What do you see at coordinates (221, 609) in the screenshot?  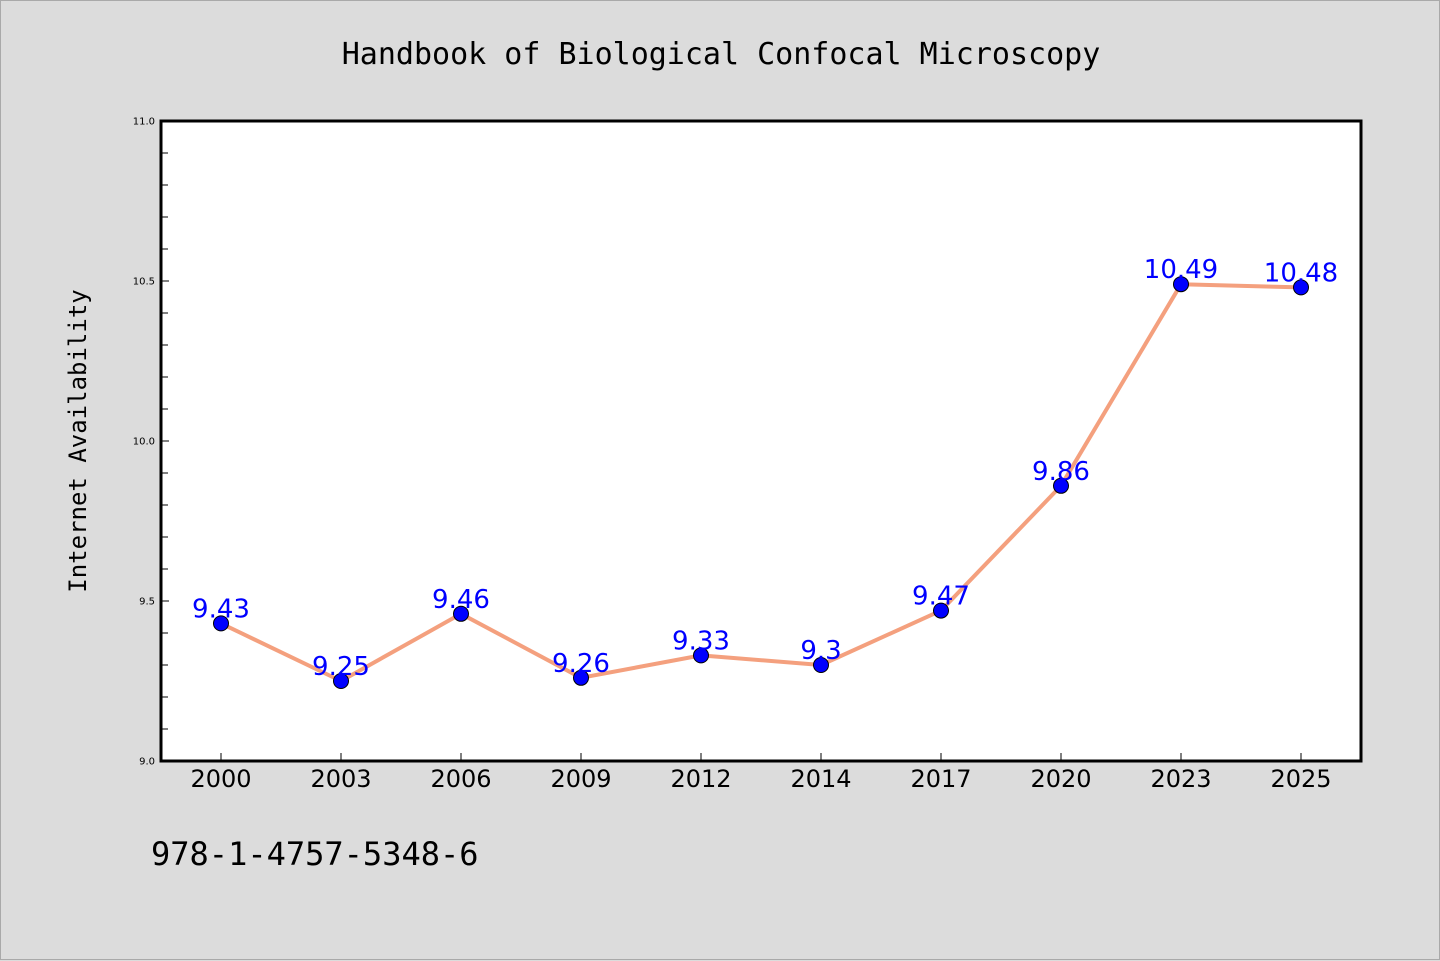 I see `data-label: 9.43` at bounding box center [221, 609].